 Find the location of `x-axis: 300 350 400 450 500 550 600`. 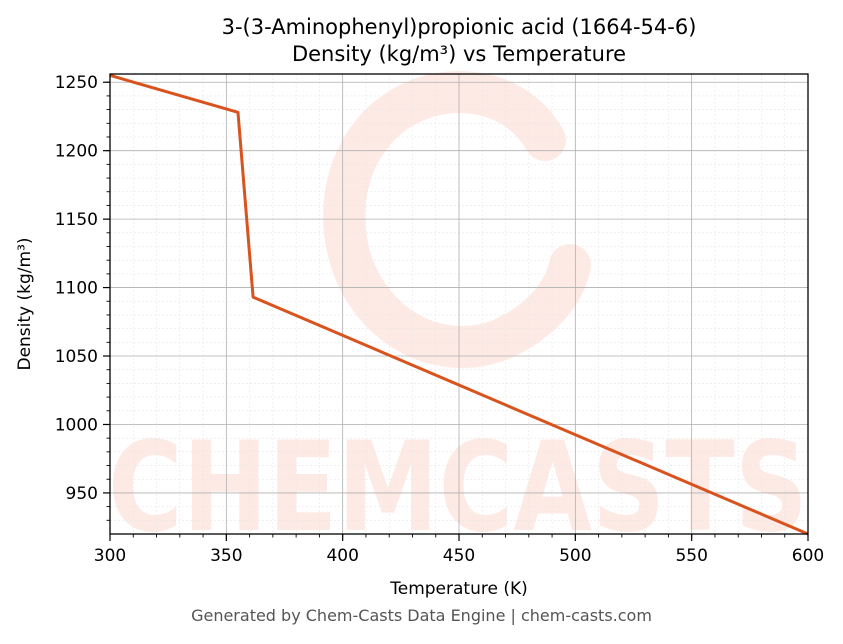

x-axis: 300 350 400 450 500 550 600 is located at coordinates (459, 550).